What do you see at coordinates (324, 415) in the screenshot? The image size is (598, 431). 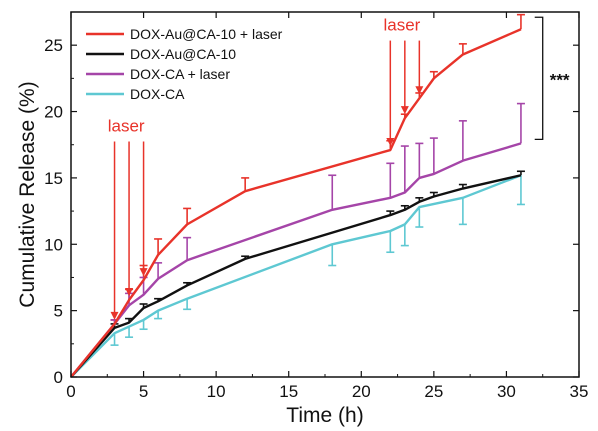 I see `x-axis-title: Time (h)` at bounding box center [324, 415].